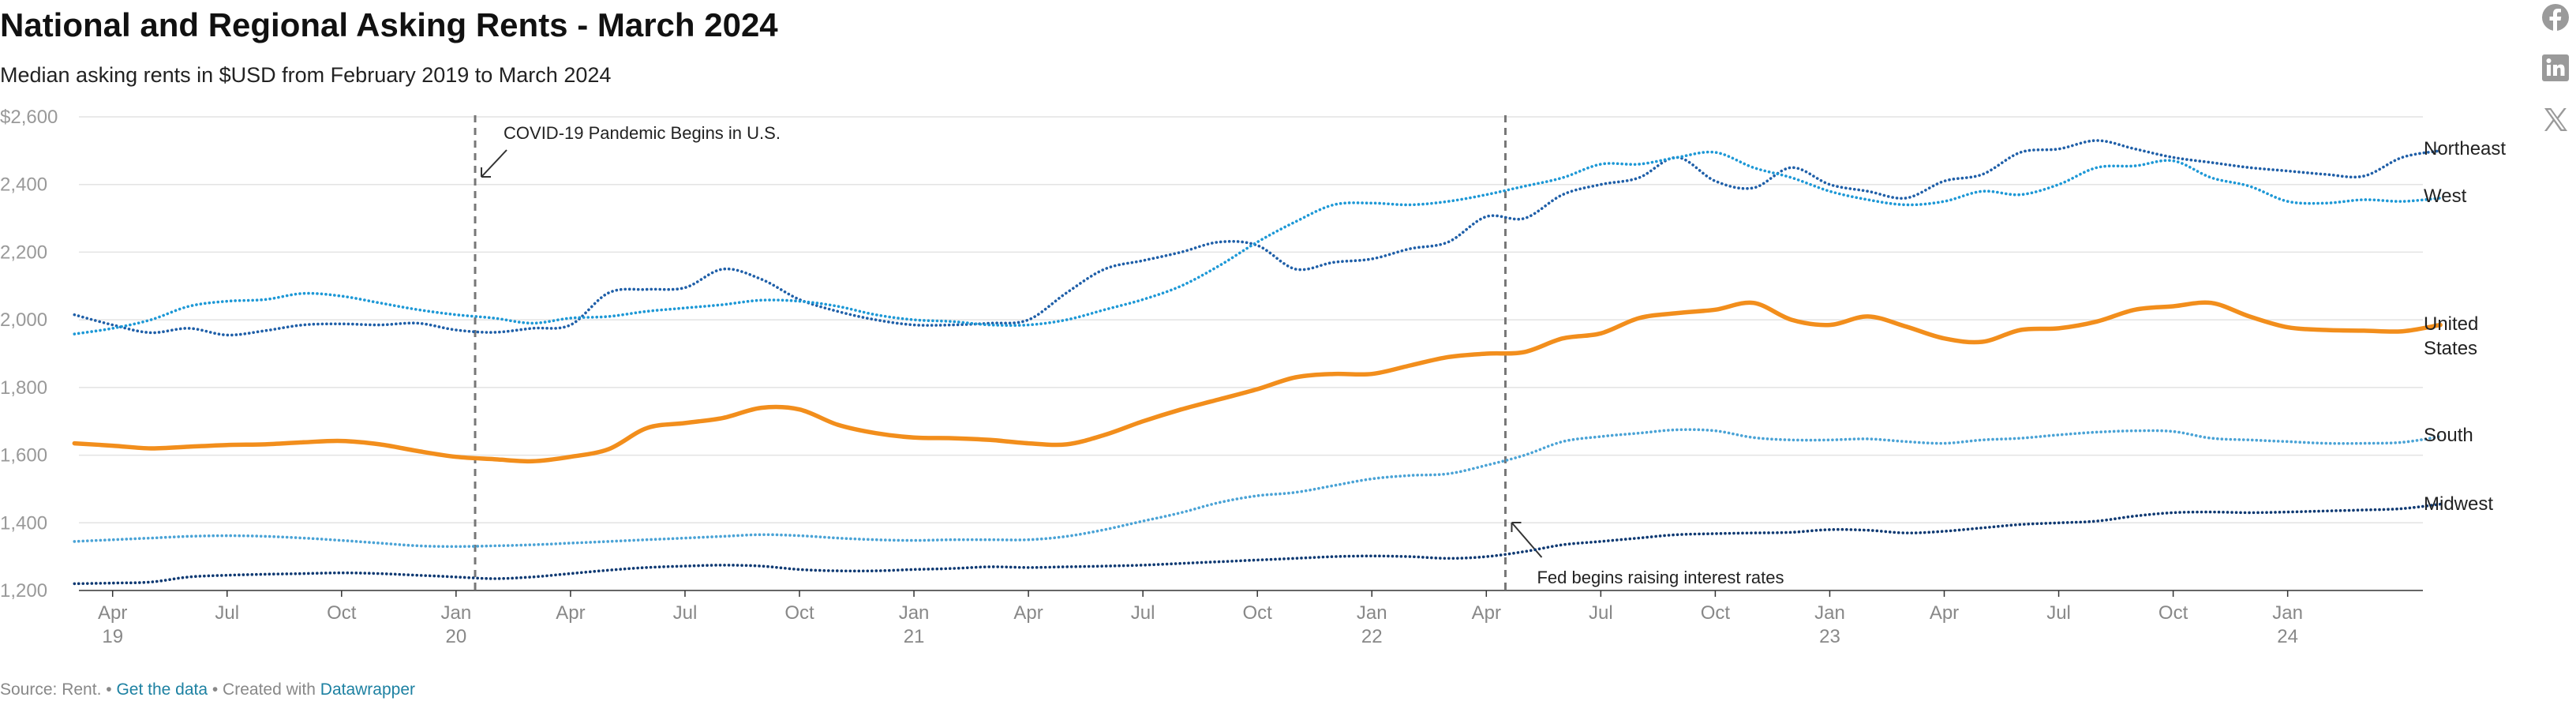 The image size is (2576, 701). Describe the element at coordinates (2451, 324) in the screenshot. I see `series-label-united-states: United` at that location.